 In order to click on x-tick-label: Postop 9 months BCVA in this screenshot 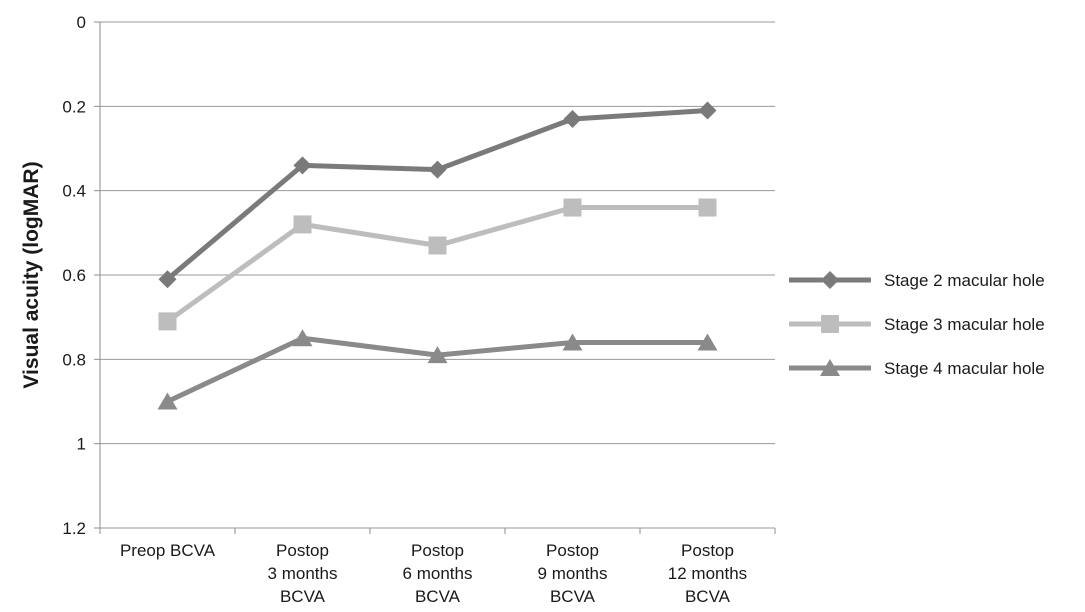, I will do `click(573, 573)`.